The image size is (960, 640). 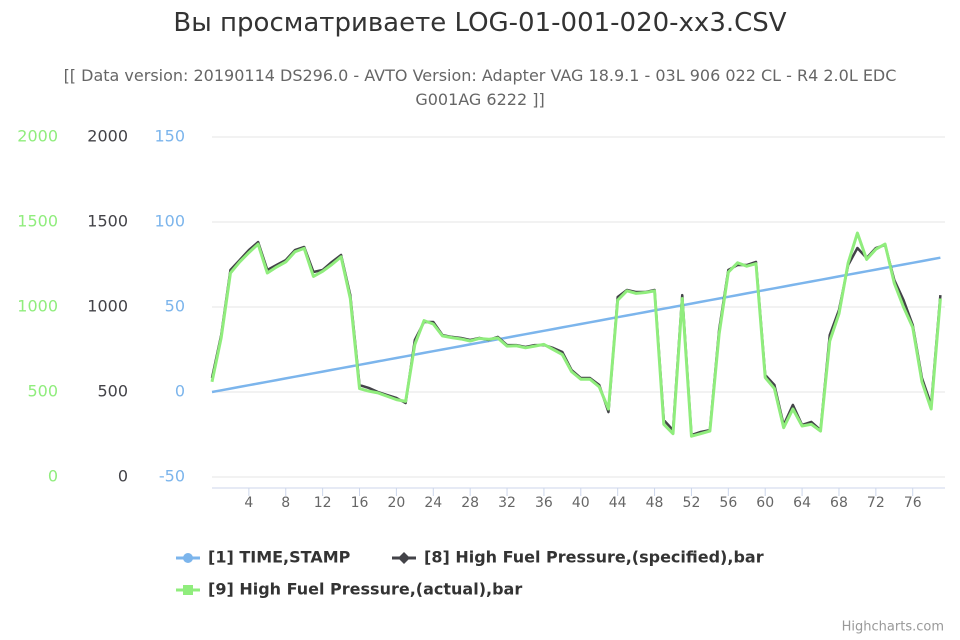 I want to click on x-tick-label: 52, so click(x=692, y=503).